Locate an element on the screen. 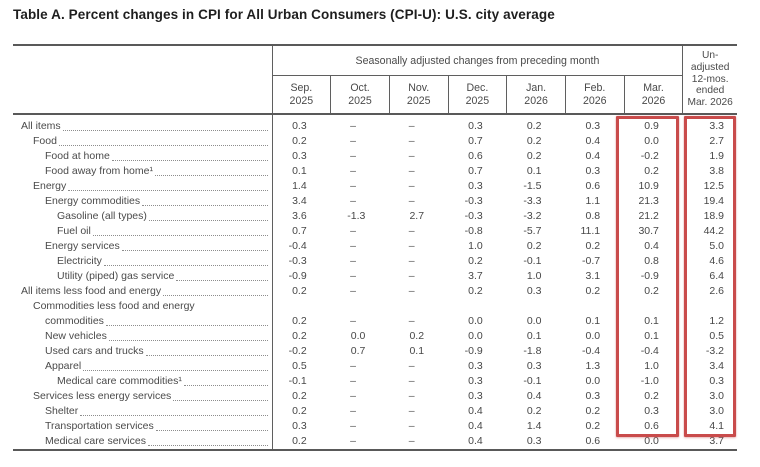 The height and width of the screenshot is (467, 760). value-month: 11.1 is located at coordinates (590, 231).